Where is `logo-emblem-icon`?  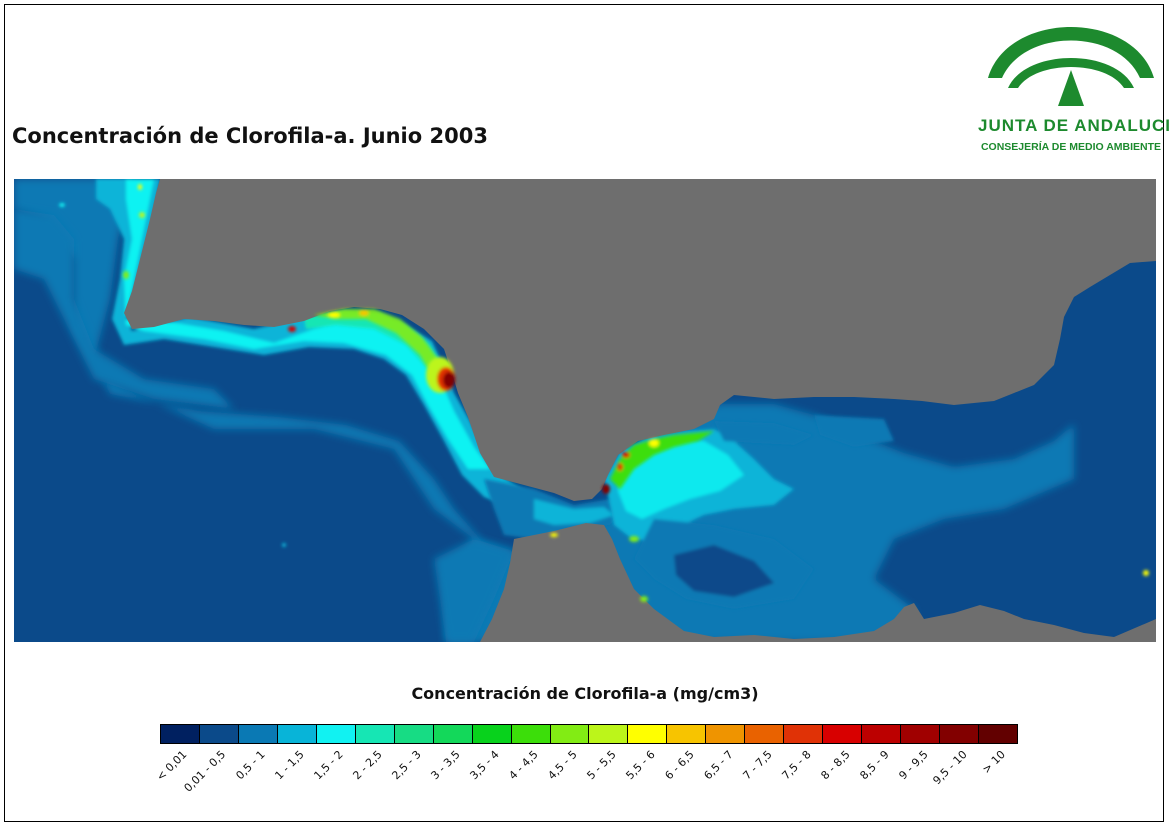 logo-emblem-icon is located at coordinates (1071, 66).